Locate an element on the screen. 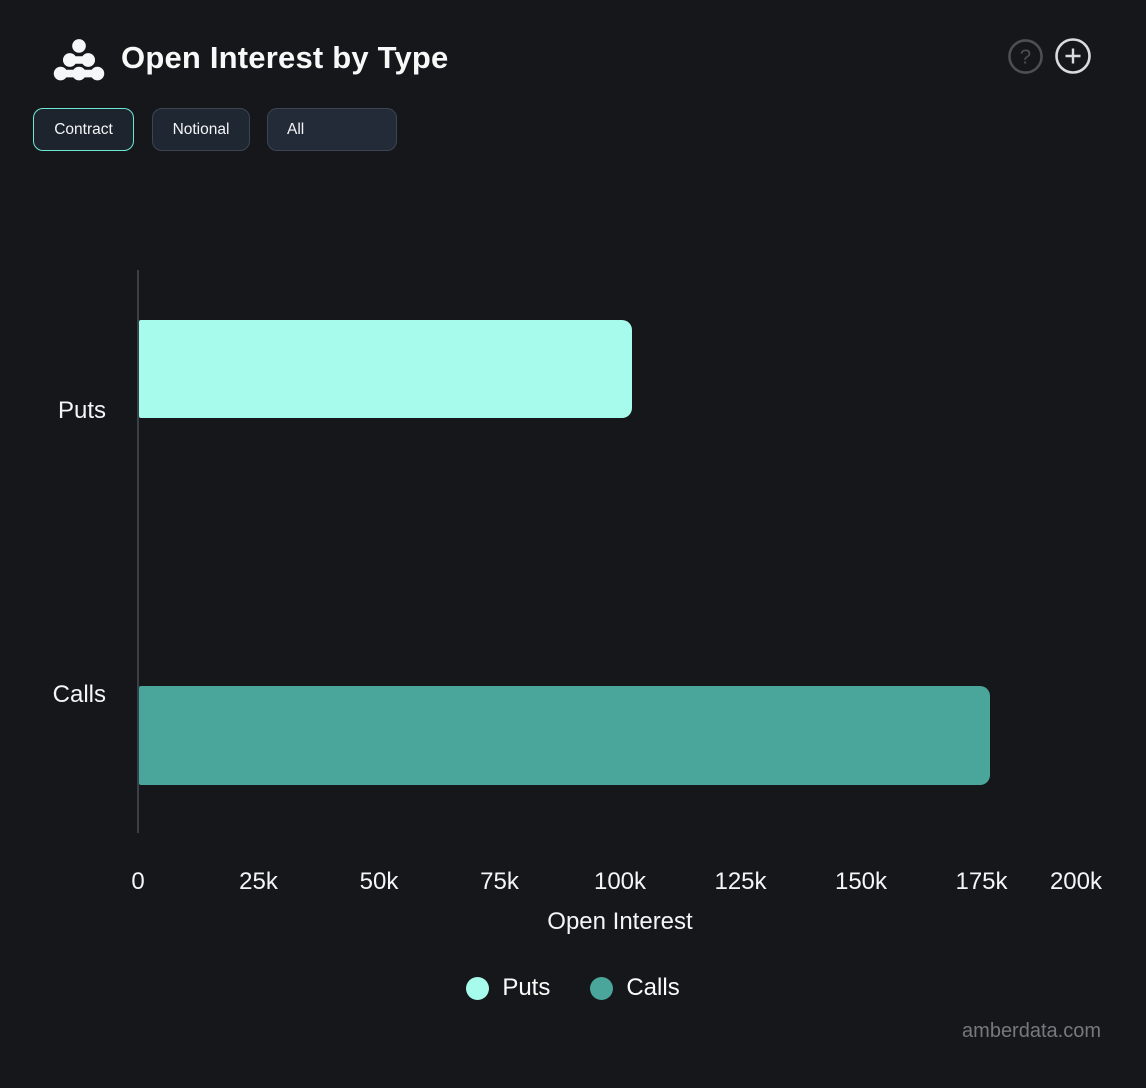 This screenshot has height=1088, width=1146. y-axis-label-puts: Puts is located at coordinates (81, 410).